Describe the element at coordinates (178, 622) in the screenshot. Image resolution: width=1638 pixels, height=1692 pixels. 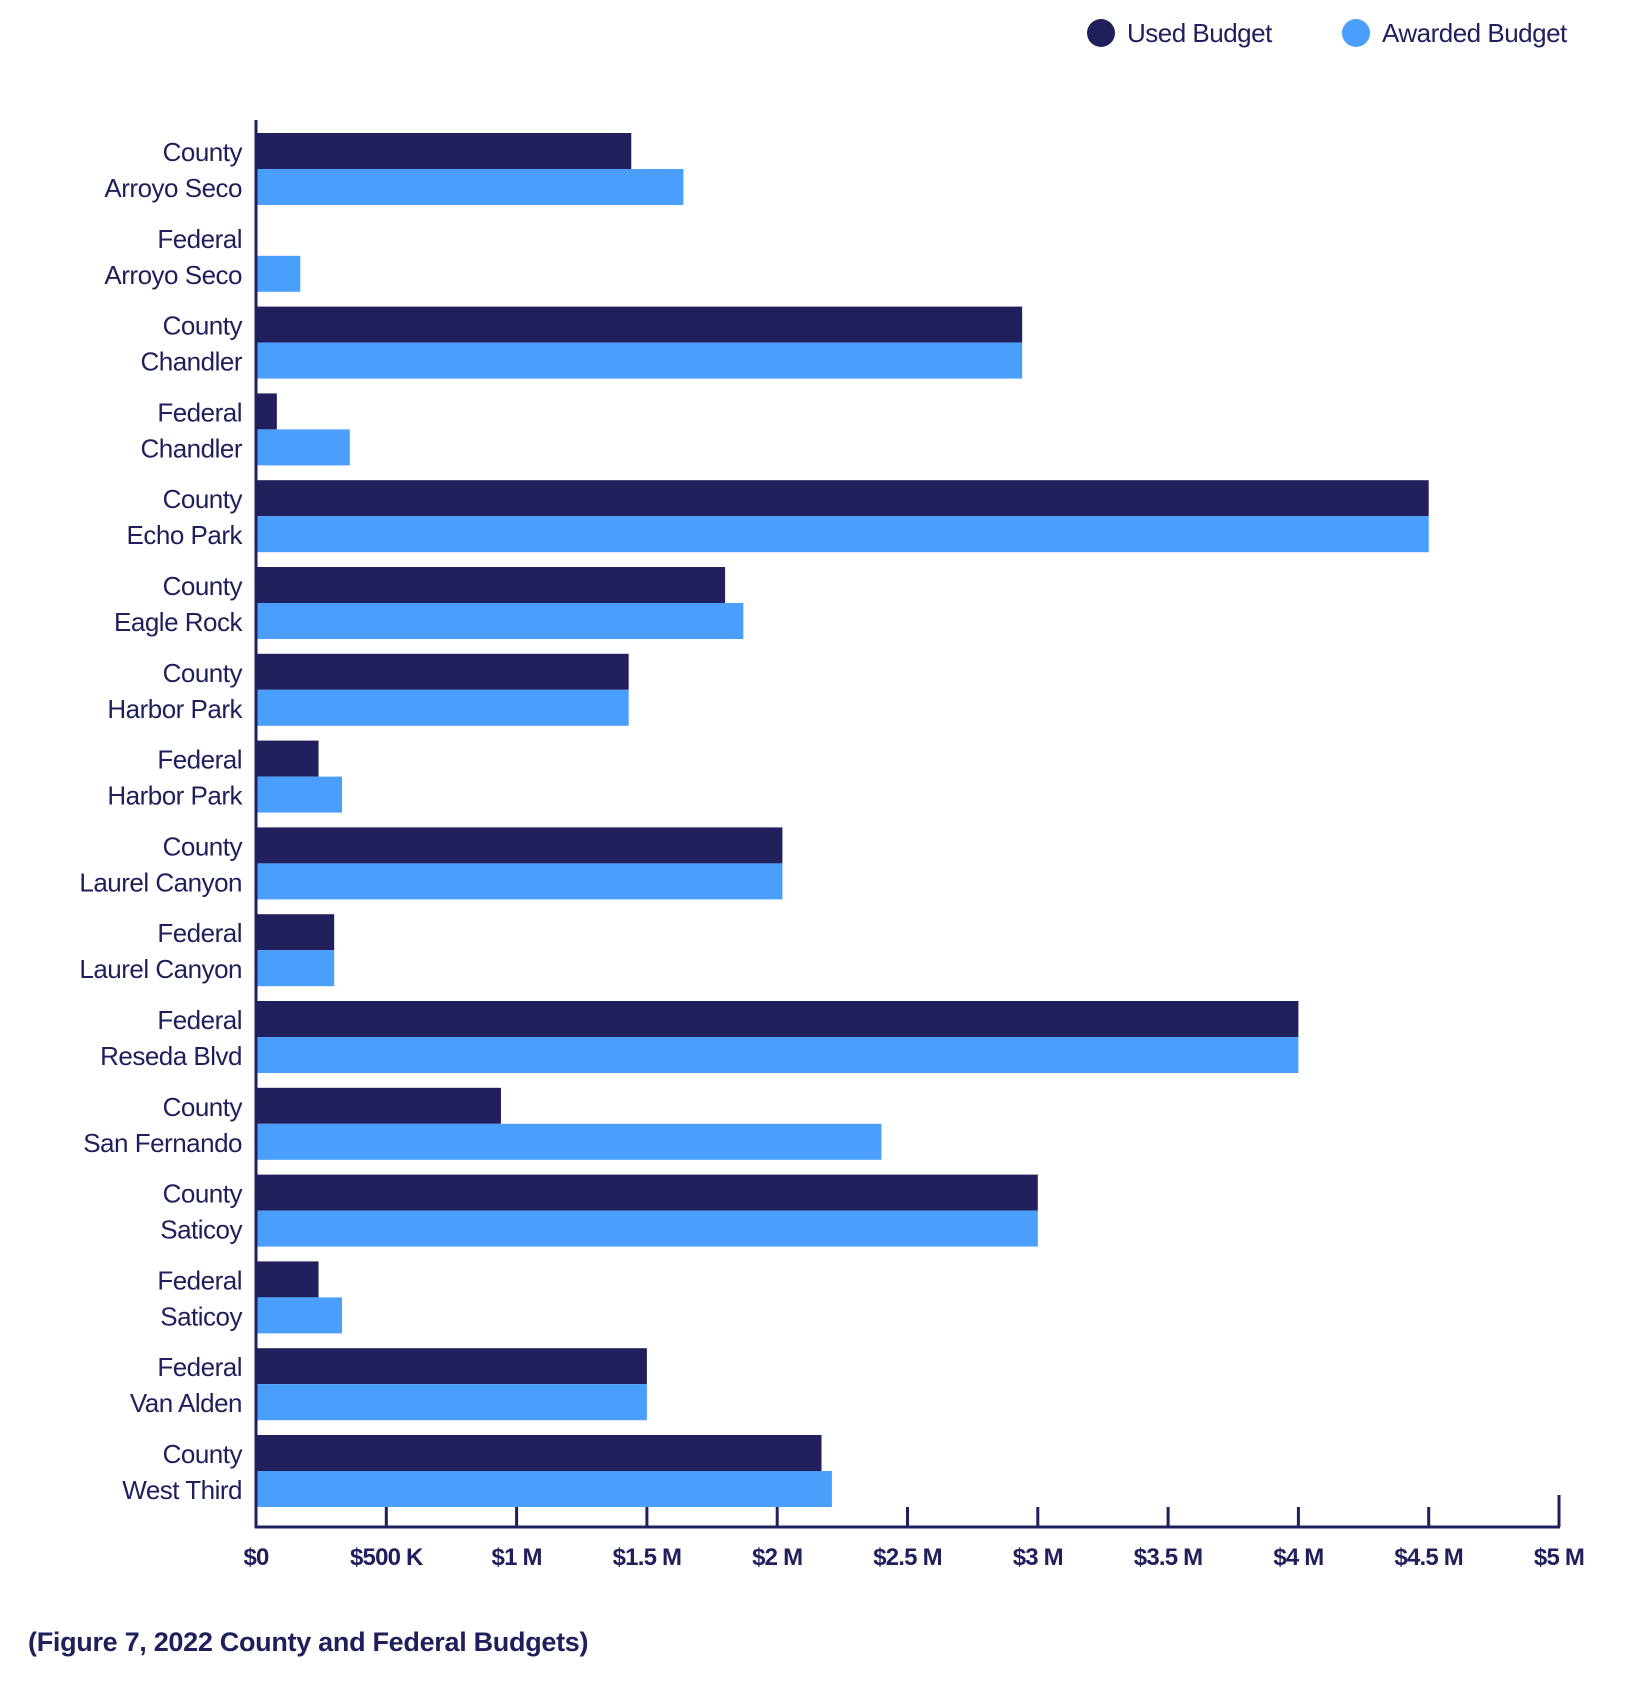
I see `category-label-location: Eagle Rock` at that location.